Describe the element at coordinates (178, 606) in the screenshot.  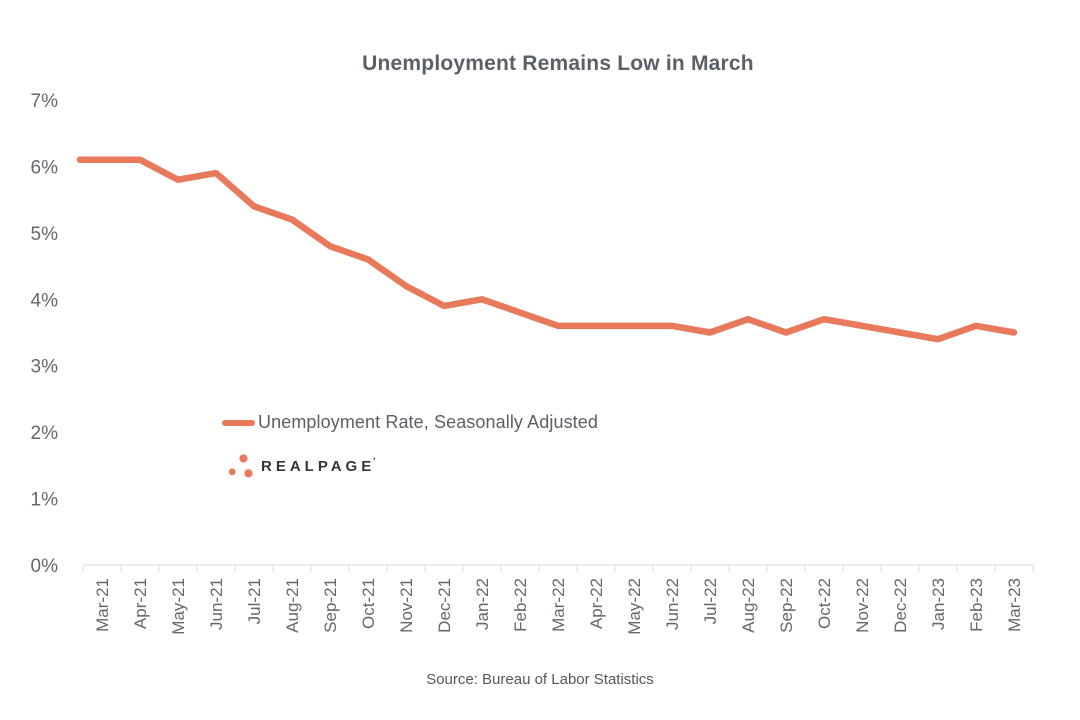
I see `x-axis-label: May-21` at that location.